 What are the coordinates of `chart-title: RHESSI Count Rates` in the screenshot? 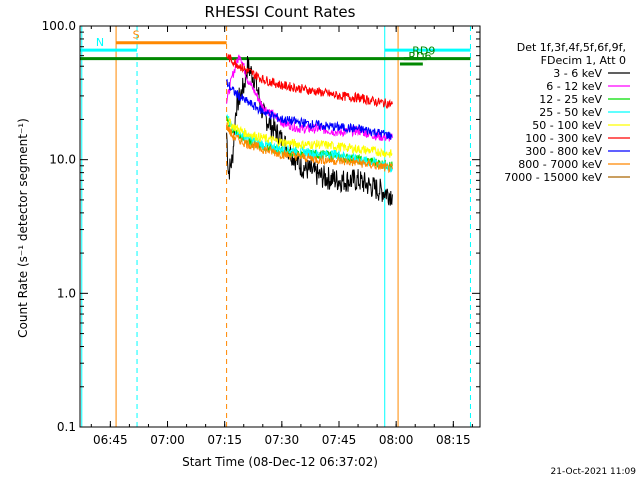 It's located at (280, 12).